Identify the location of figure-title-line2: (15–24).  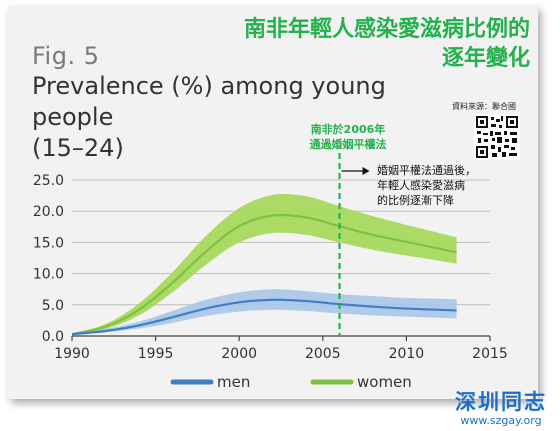
(78, 148).